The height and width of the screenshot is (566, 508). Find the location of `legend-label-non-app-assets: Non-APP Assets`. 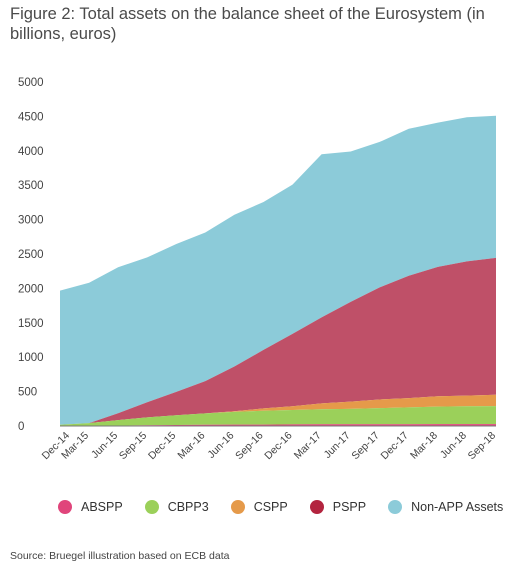

legend-label-non-app-assets: Non-APP Assets is located at coordinates (457, 507).